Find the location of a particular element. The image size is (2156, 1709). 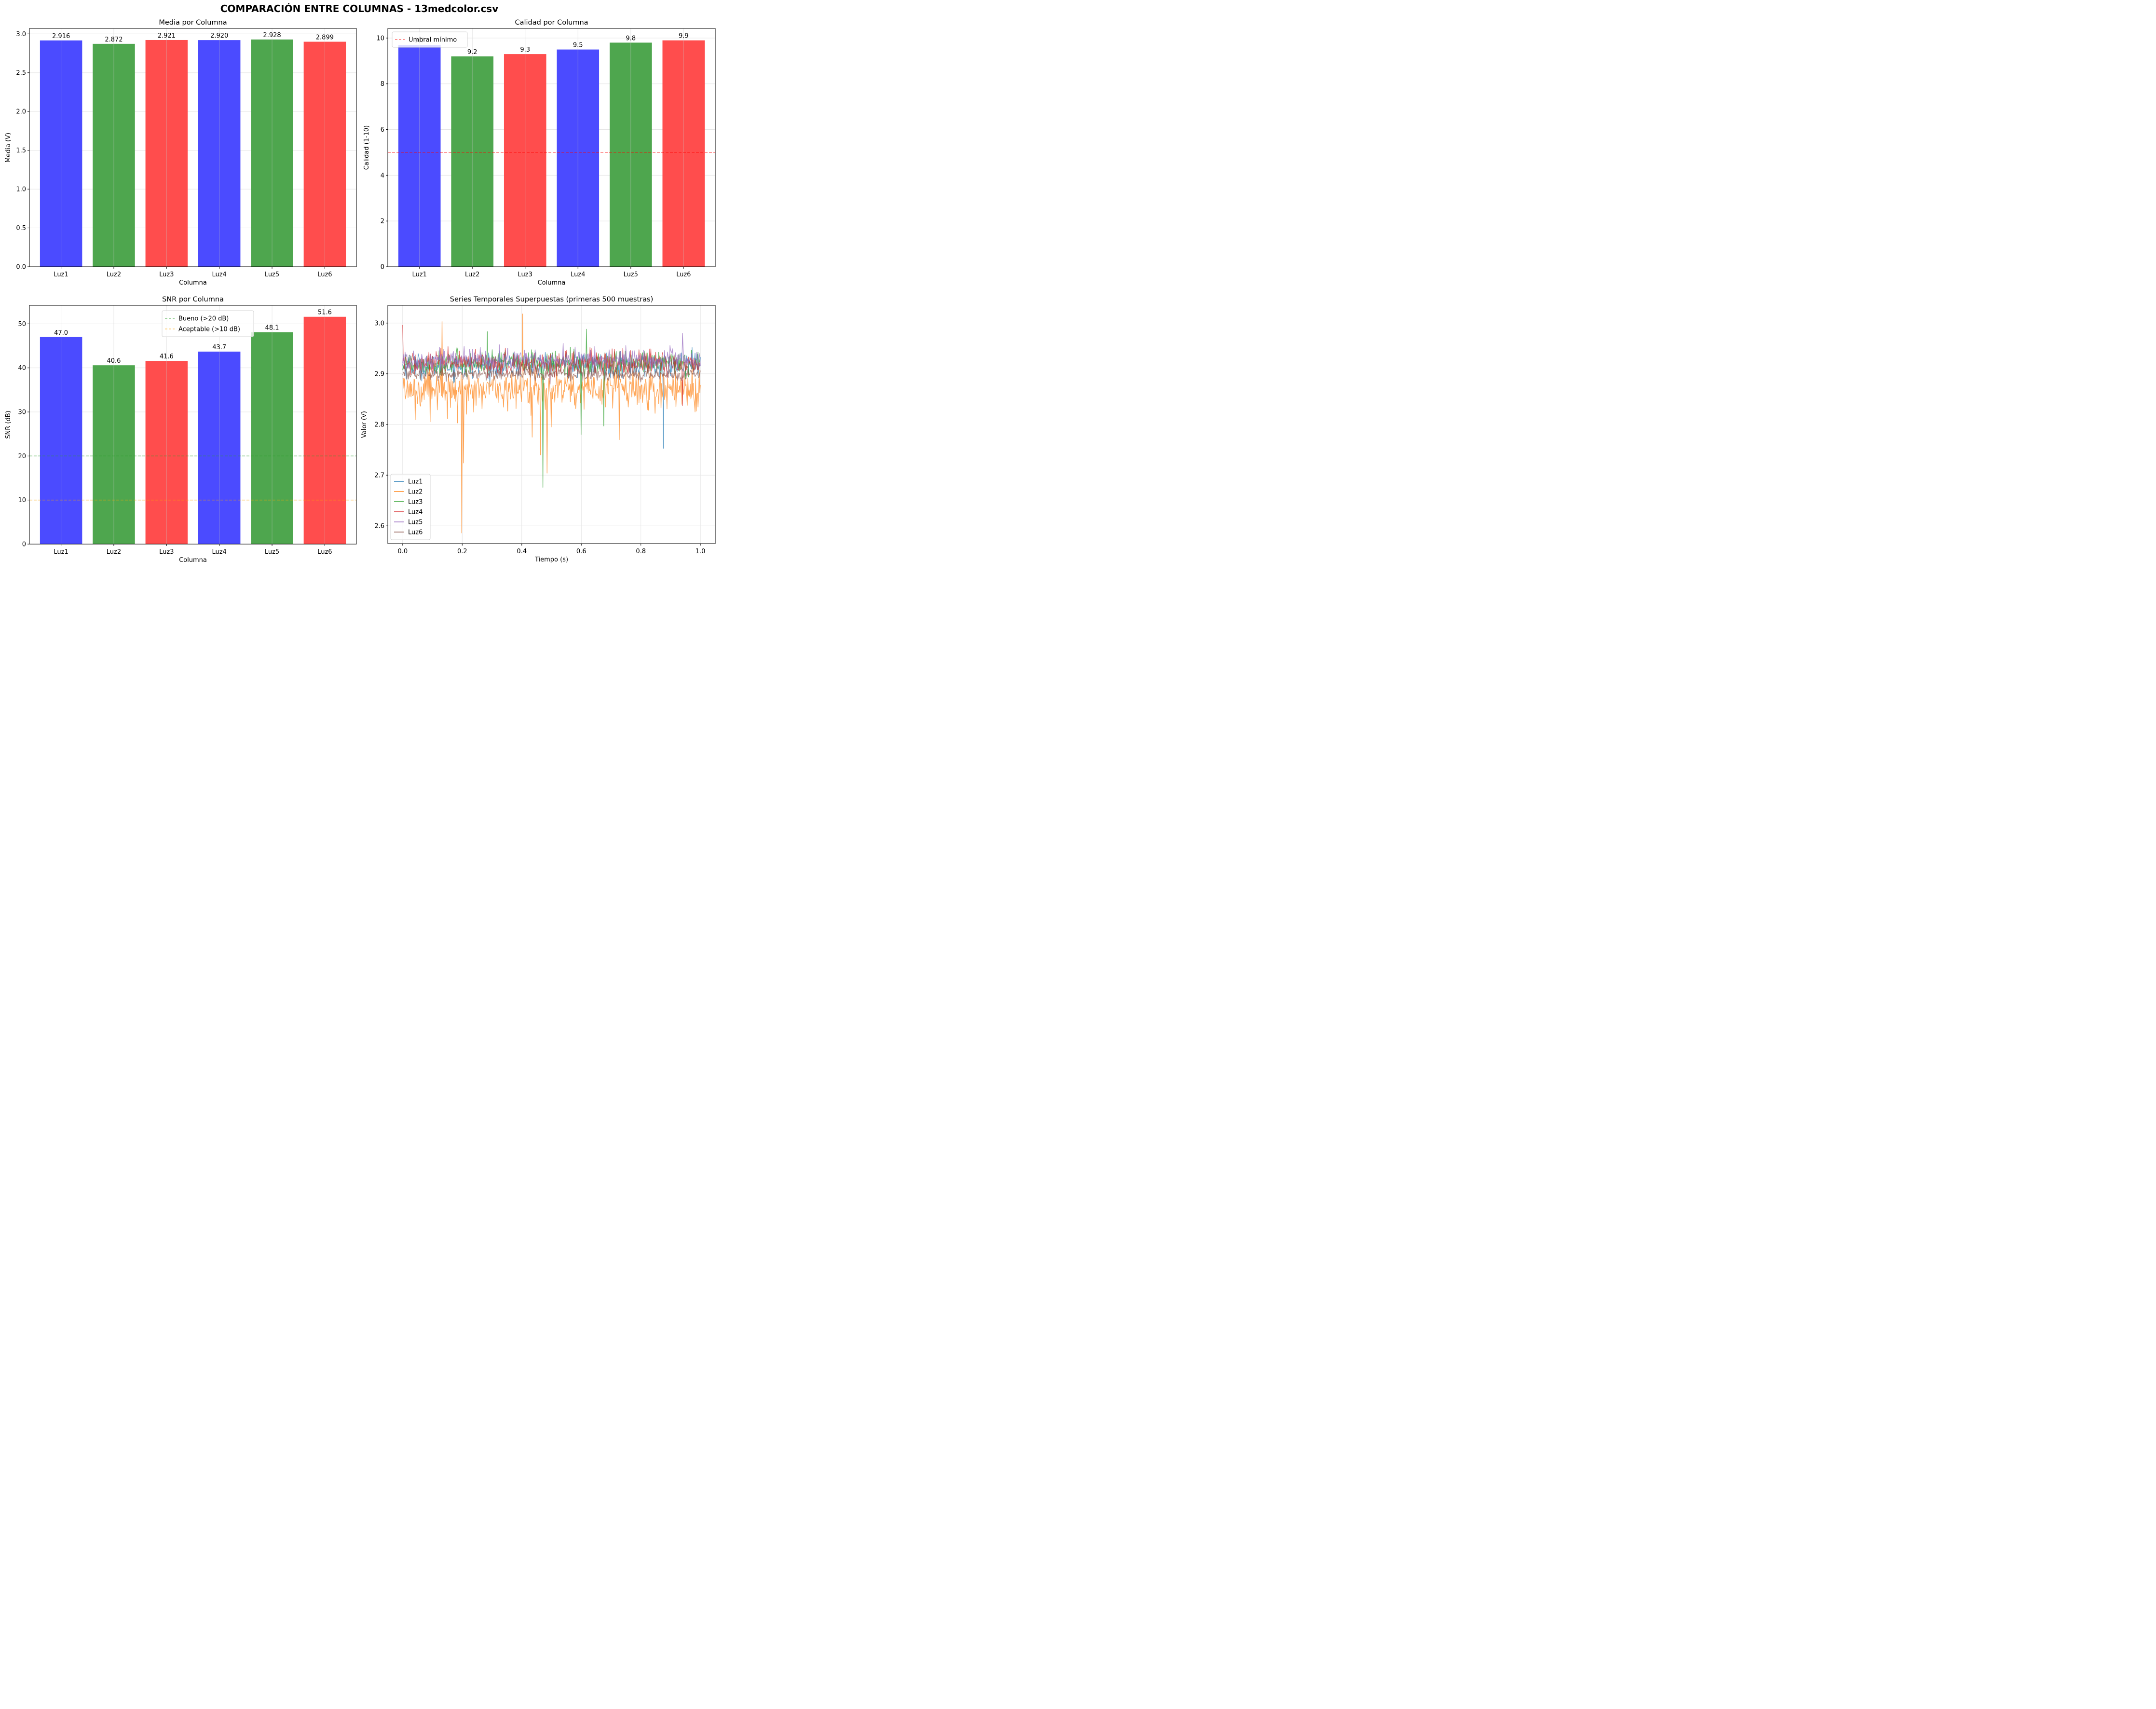

xtick-label: Luz2 is located at coordinates (114, 552).